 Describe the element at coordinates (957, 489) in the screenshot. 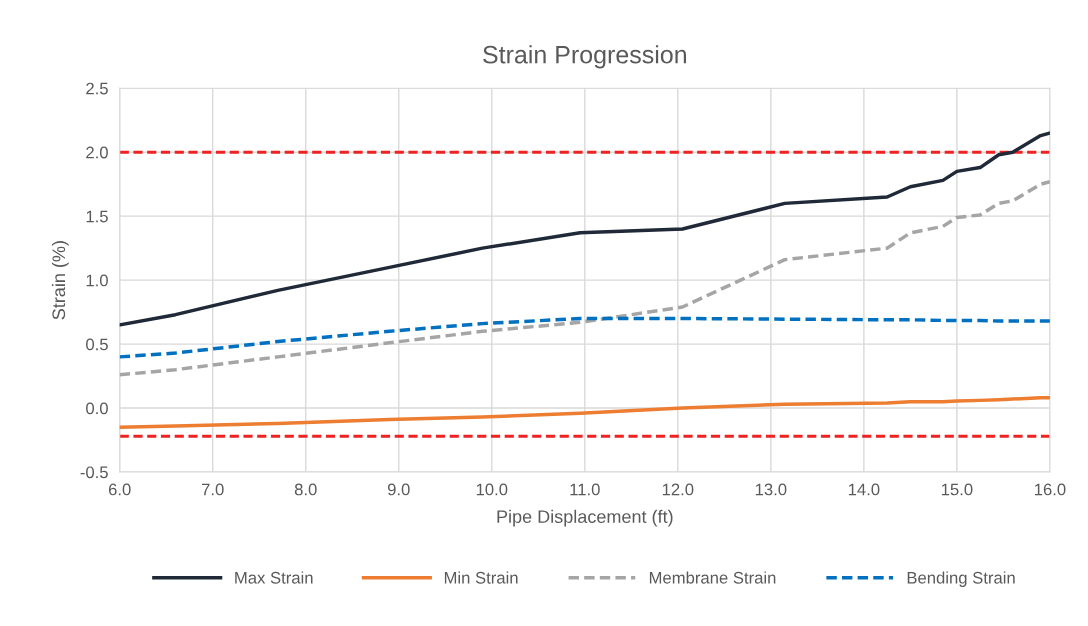

I see `x-tick-label: 15.0` at that location.